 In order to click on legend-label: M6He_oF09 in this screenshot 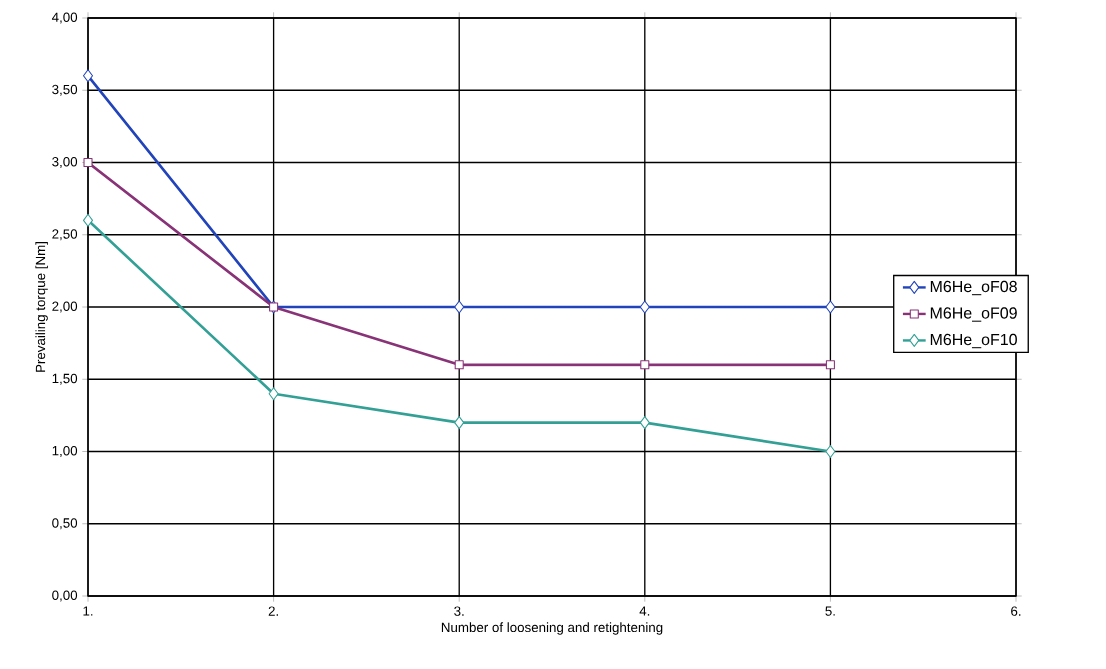, I will do `click(973, 314)`.